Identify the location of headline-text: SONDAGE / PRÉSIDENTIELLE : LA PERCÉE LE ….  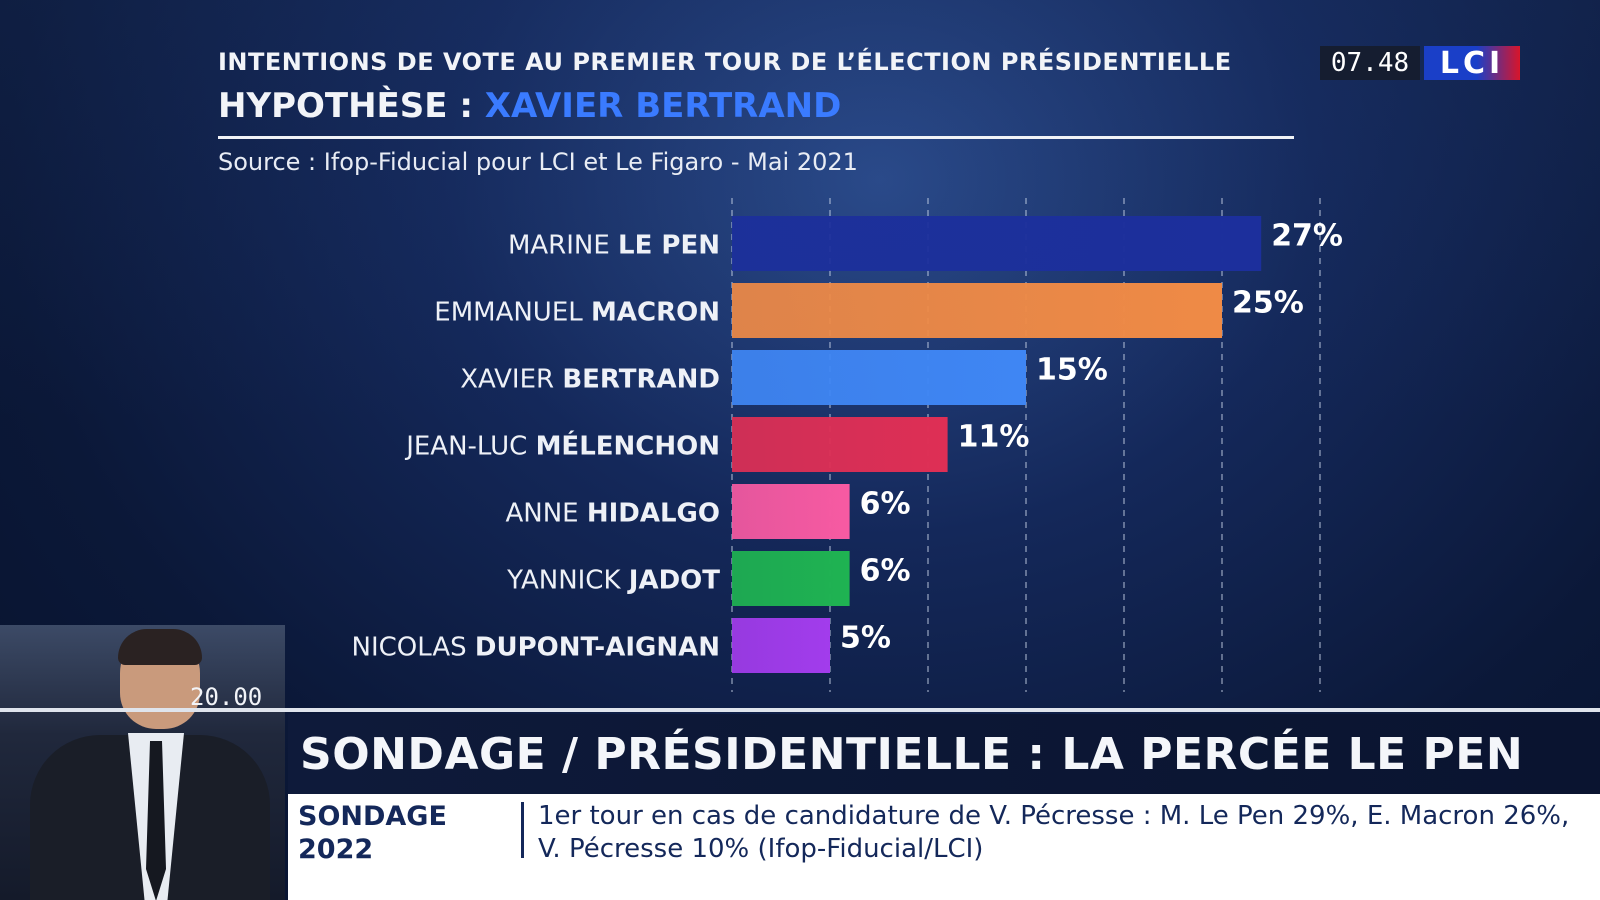
(912, 754).